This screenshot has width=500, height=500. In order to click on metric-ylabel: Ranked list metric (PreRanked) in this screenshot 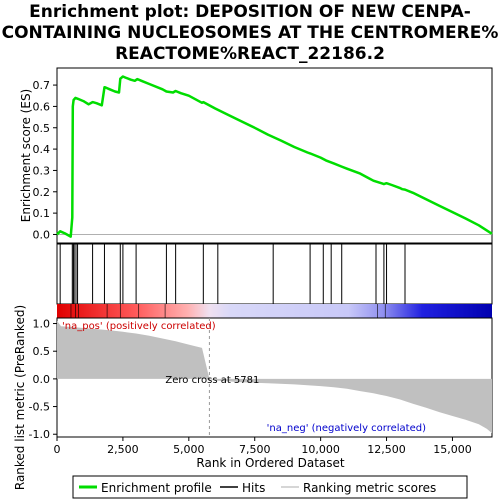, I will do `click(20, 397)`.